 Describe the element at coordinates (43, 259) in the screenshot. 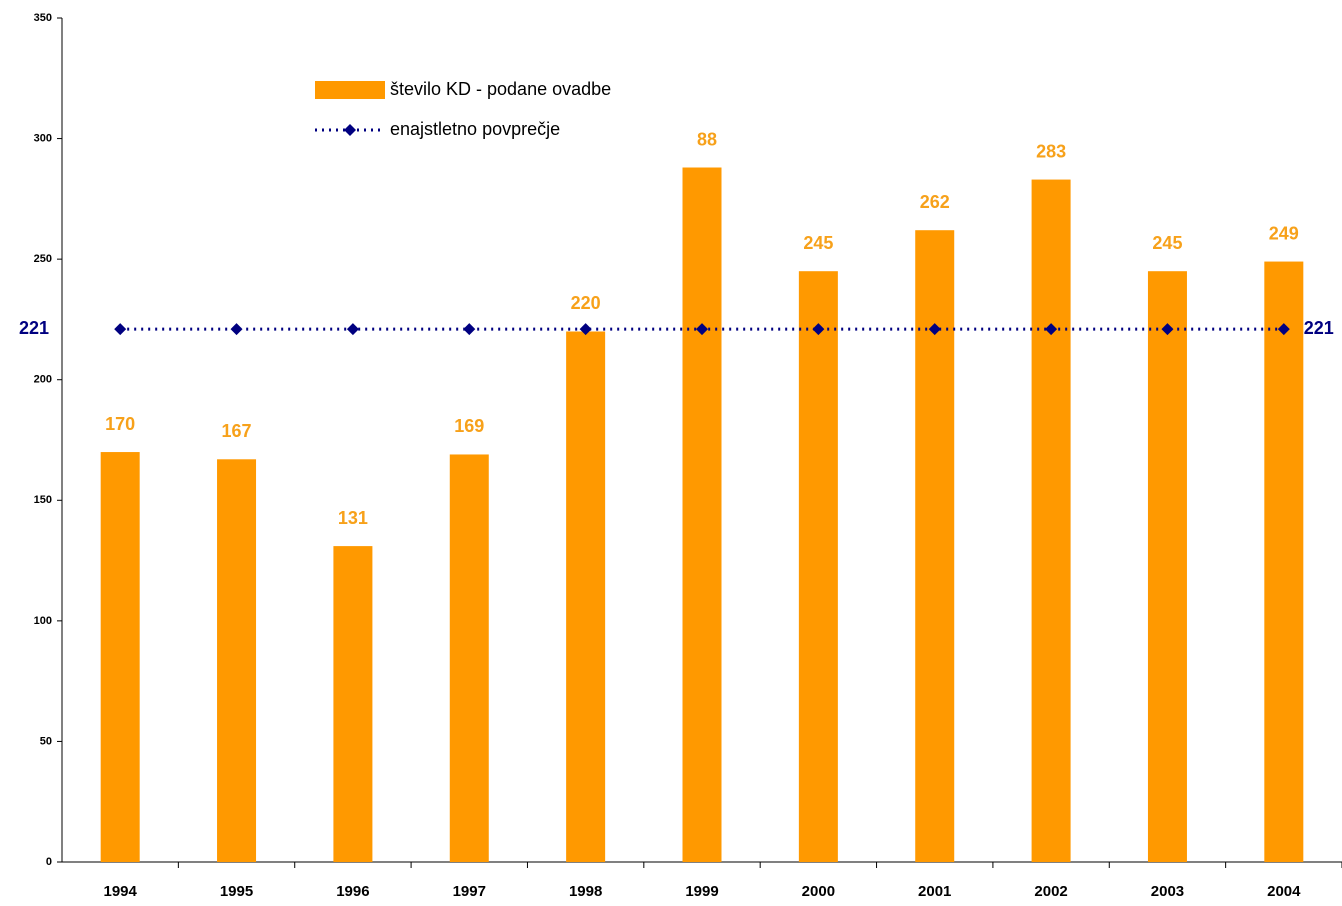

I see `y-tick-label: 250` at that location.